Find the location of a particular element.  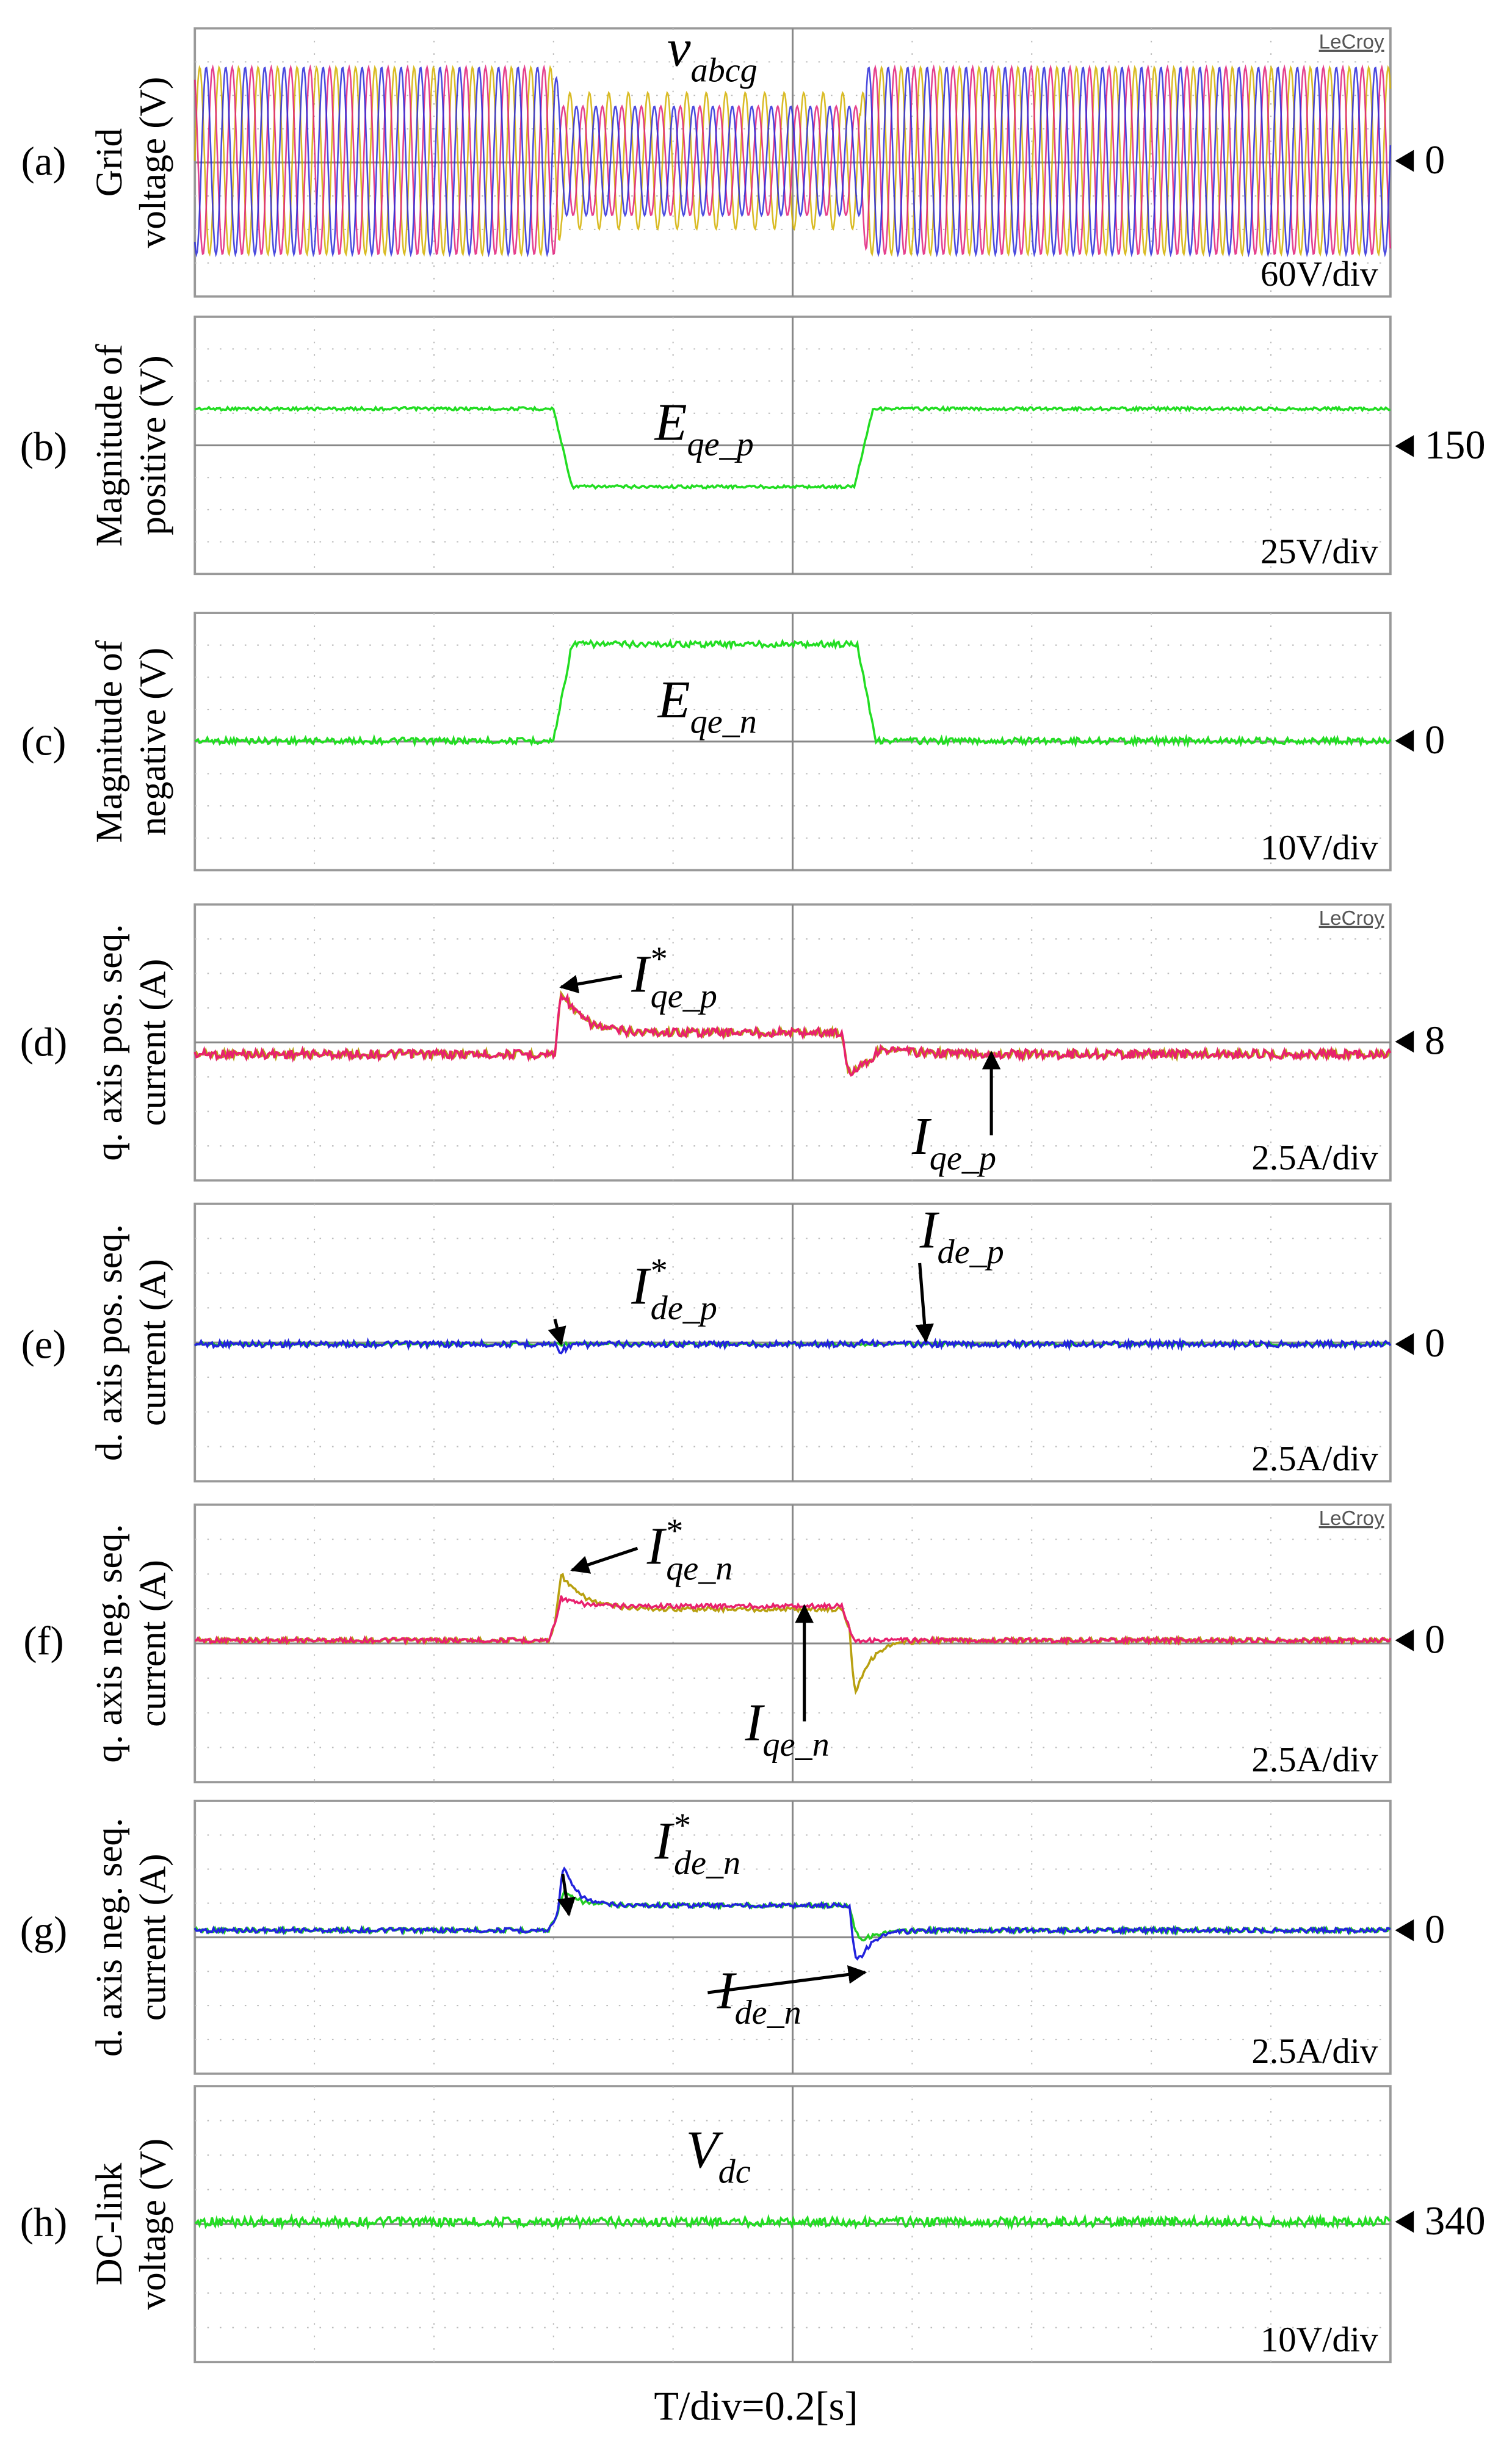

y-label: q. axis neg. seq. is located at coordinates (109, 1643).